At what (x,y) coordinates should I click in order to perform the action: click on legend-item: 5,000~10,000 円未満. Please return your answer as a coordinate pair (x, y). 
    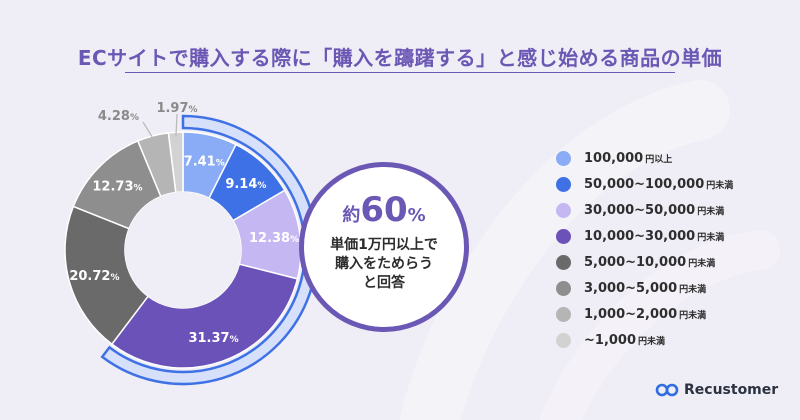
    Looking at the image, I should click on (644, 262).